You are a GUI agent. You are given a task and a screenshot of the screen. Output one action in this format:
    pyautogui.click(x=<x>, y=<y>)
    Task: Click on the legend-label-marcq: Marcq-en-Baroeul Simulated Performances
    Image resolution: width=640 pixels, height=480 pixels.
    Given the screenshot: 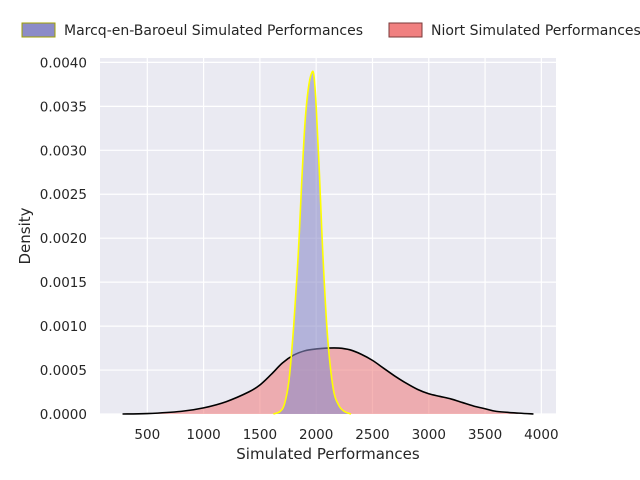 What is the action you would take?
    pyautogui.click(x=213, y=31)
    